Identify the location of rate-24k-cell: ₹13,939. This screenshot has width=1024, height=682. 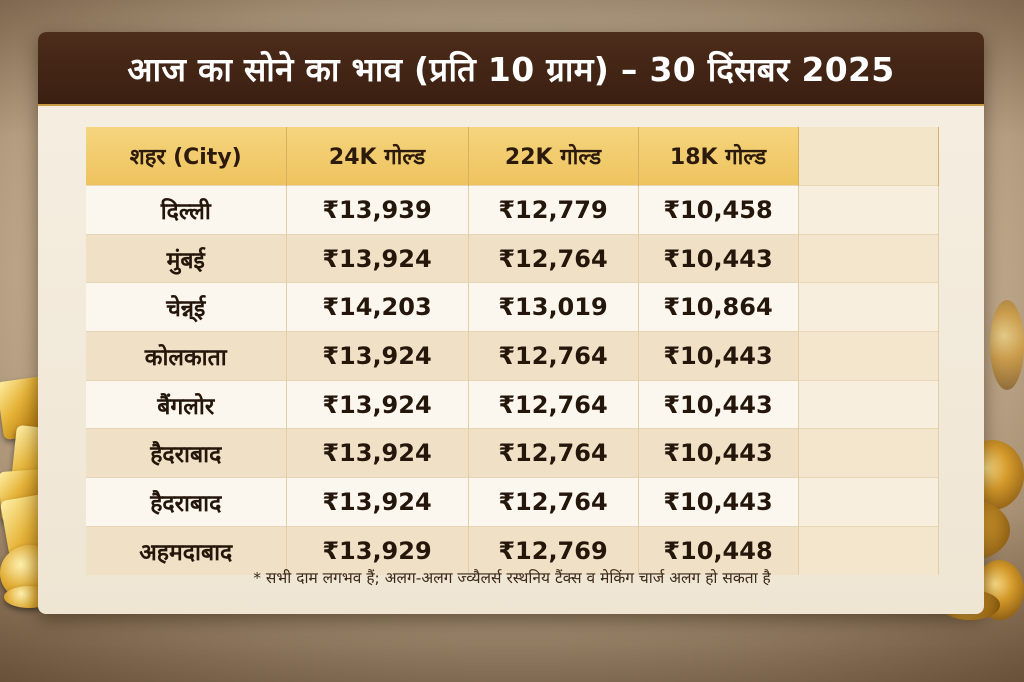
(377, 210).